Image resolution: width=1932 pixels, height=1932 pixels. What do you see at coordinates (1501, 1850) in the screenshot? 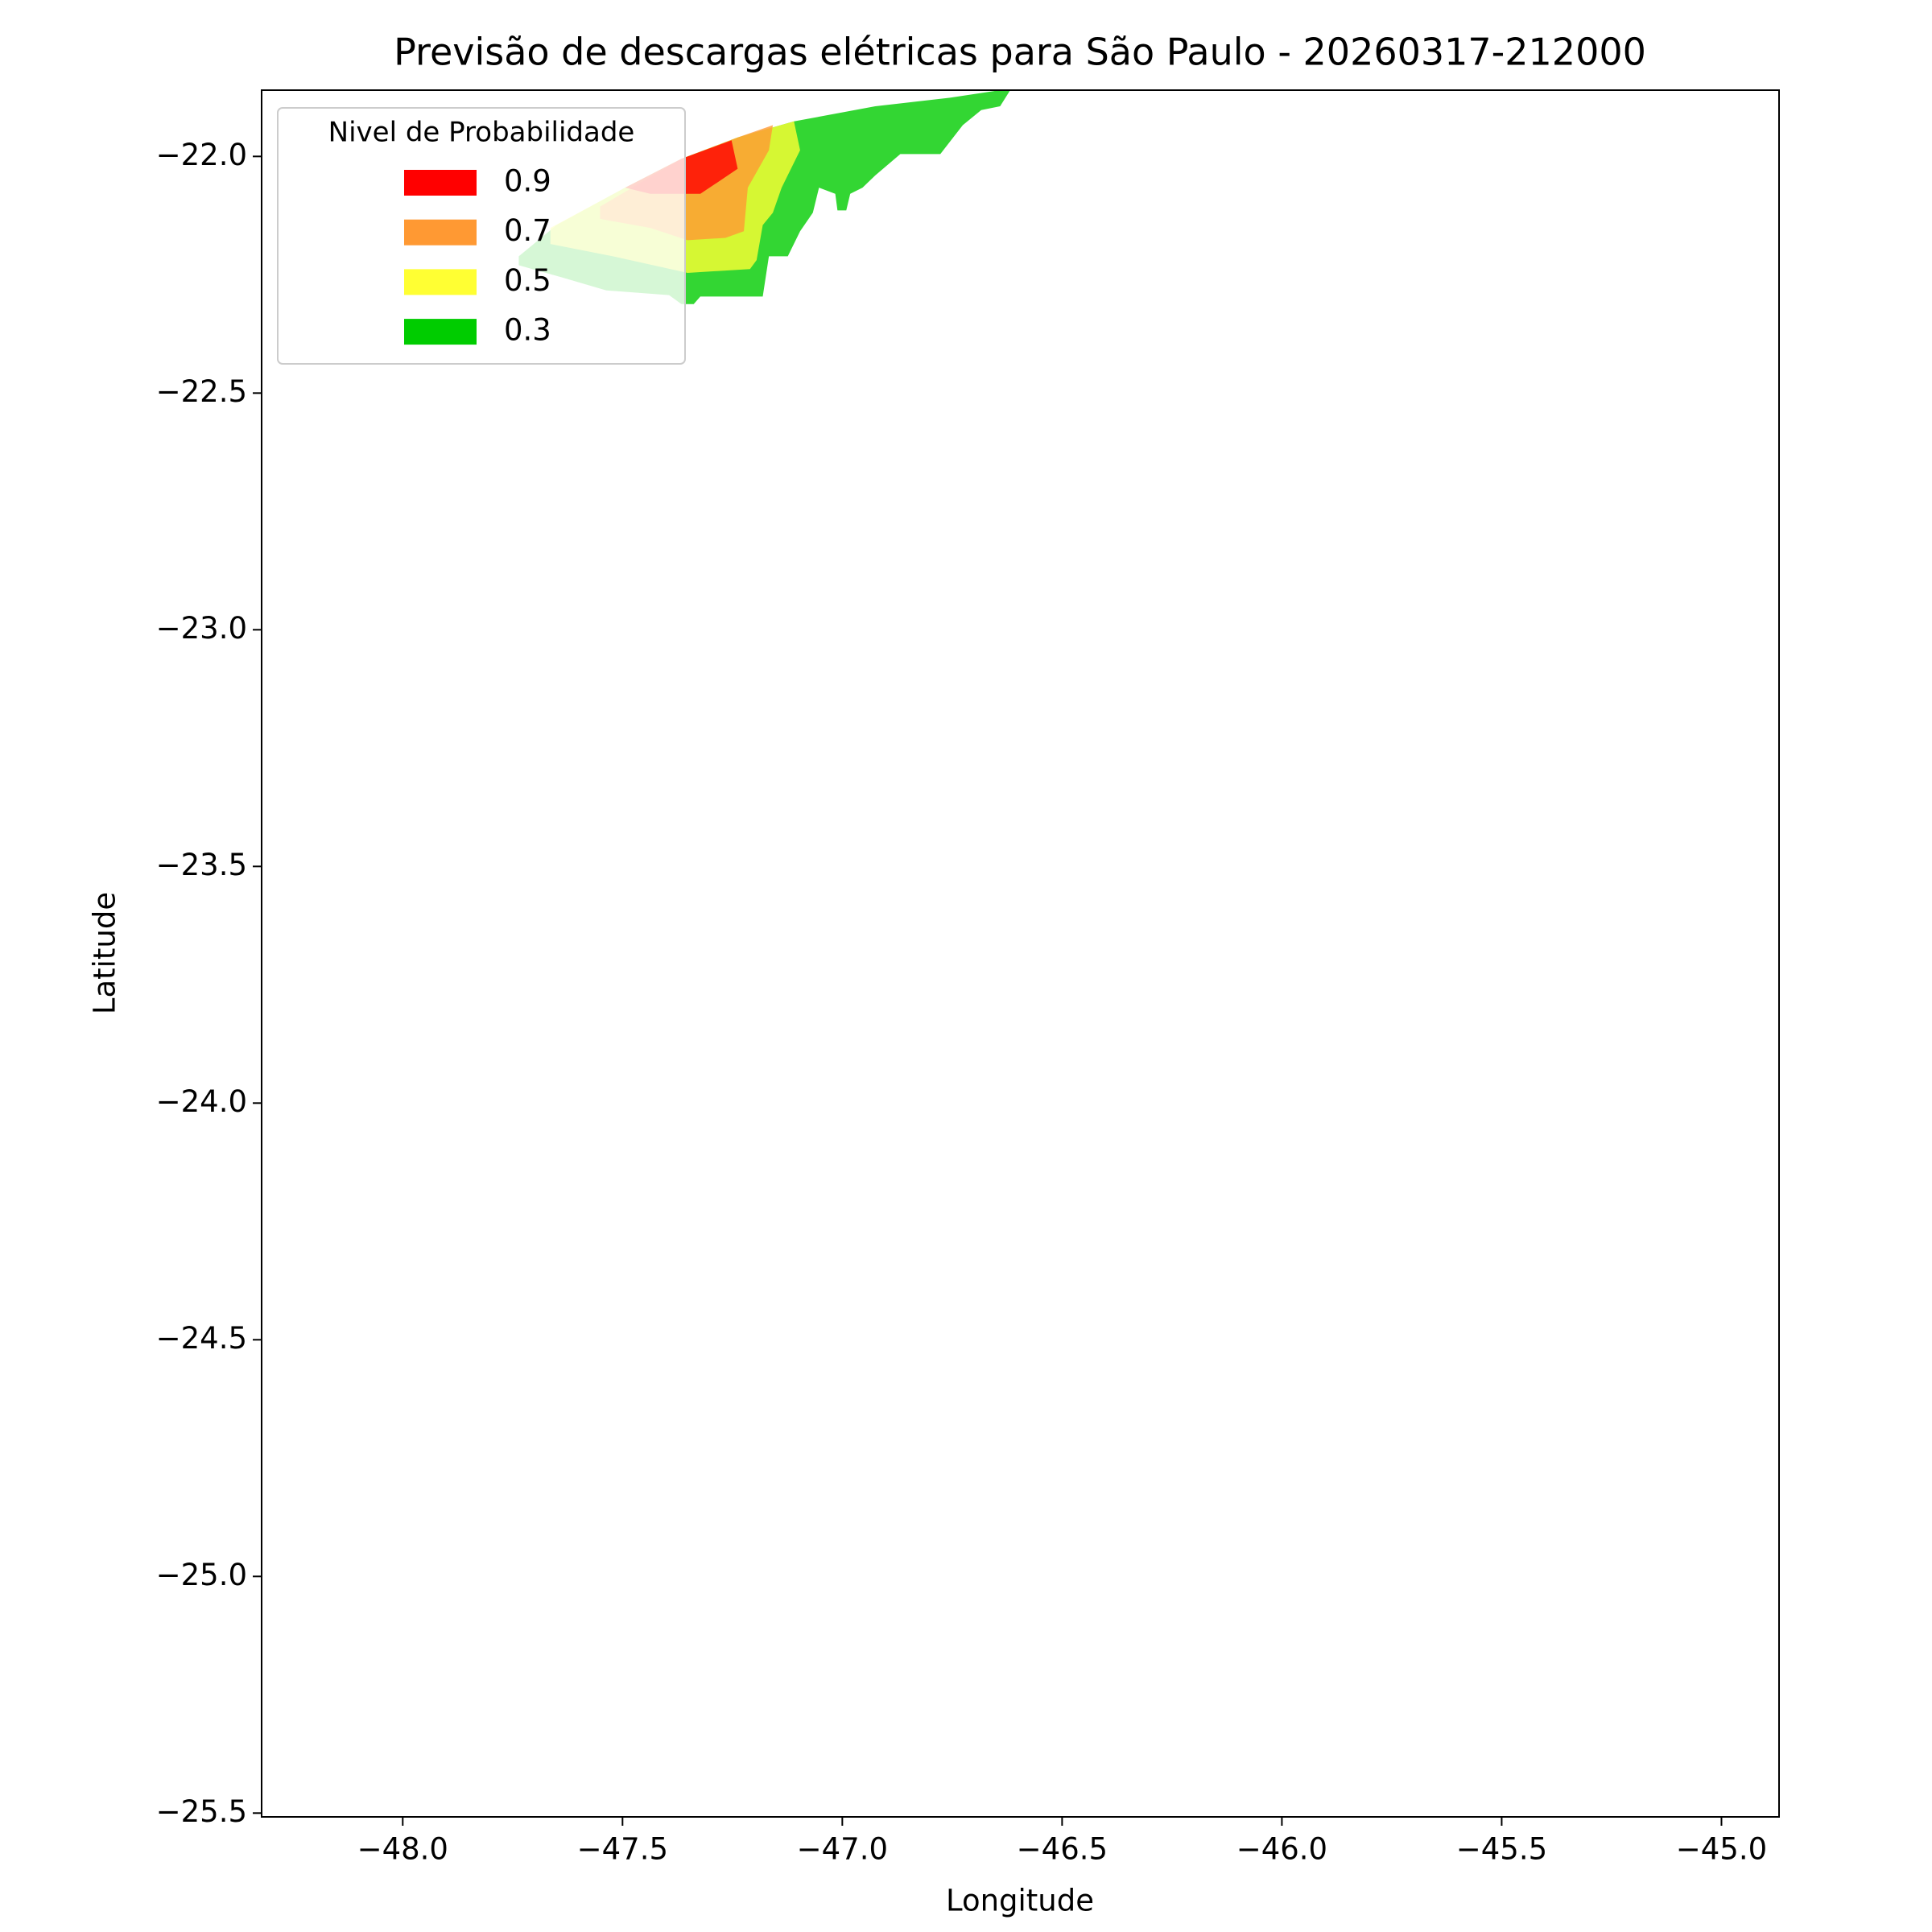
I see `x-tick-label: −45.5` at bounding box center [1501, 1850].